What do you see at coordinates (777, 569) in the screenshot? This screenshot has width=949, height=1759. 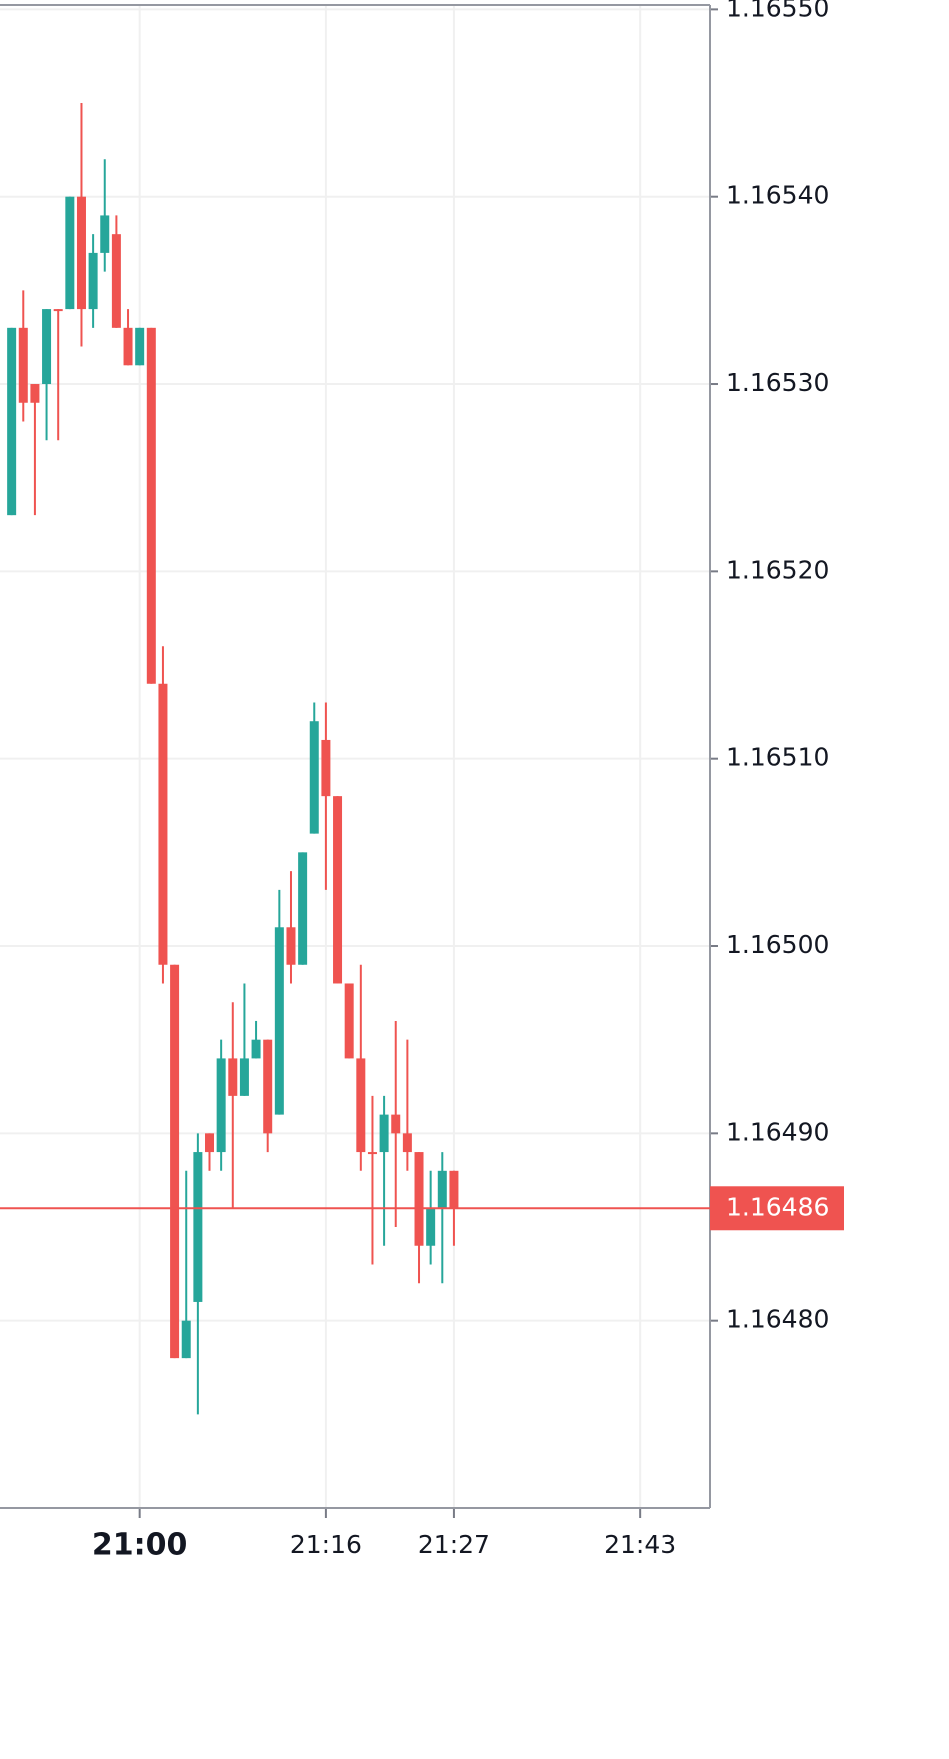 I see `y-tick-label: 1.16520` at bounding box center [777, 569].